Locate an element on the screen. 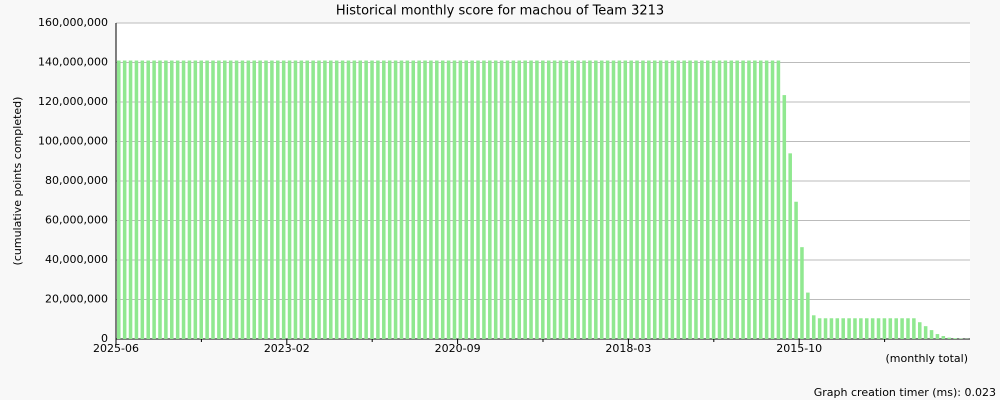 The height and width of the screenshot is (400, 1000). y-tick-label: 20,000,000 is located at coordinates (76, 299).